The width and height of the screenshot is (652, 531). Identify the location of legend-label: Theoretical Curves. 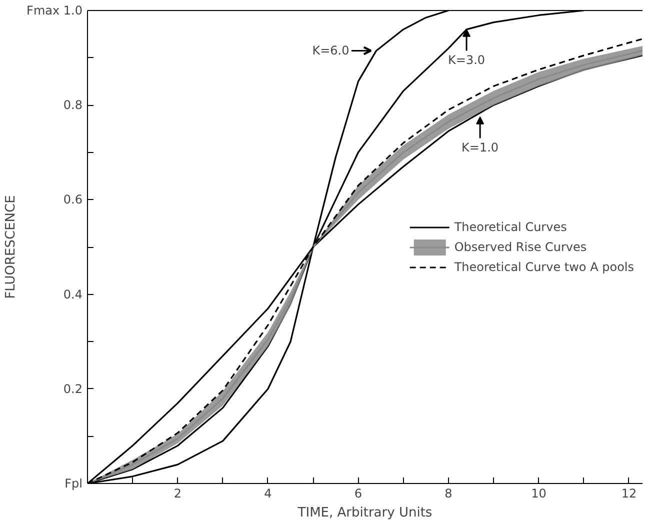
(510, 227).